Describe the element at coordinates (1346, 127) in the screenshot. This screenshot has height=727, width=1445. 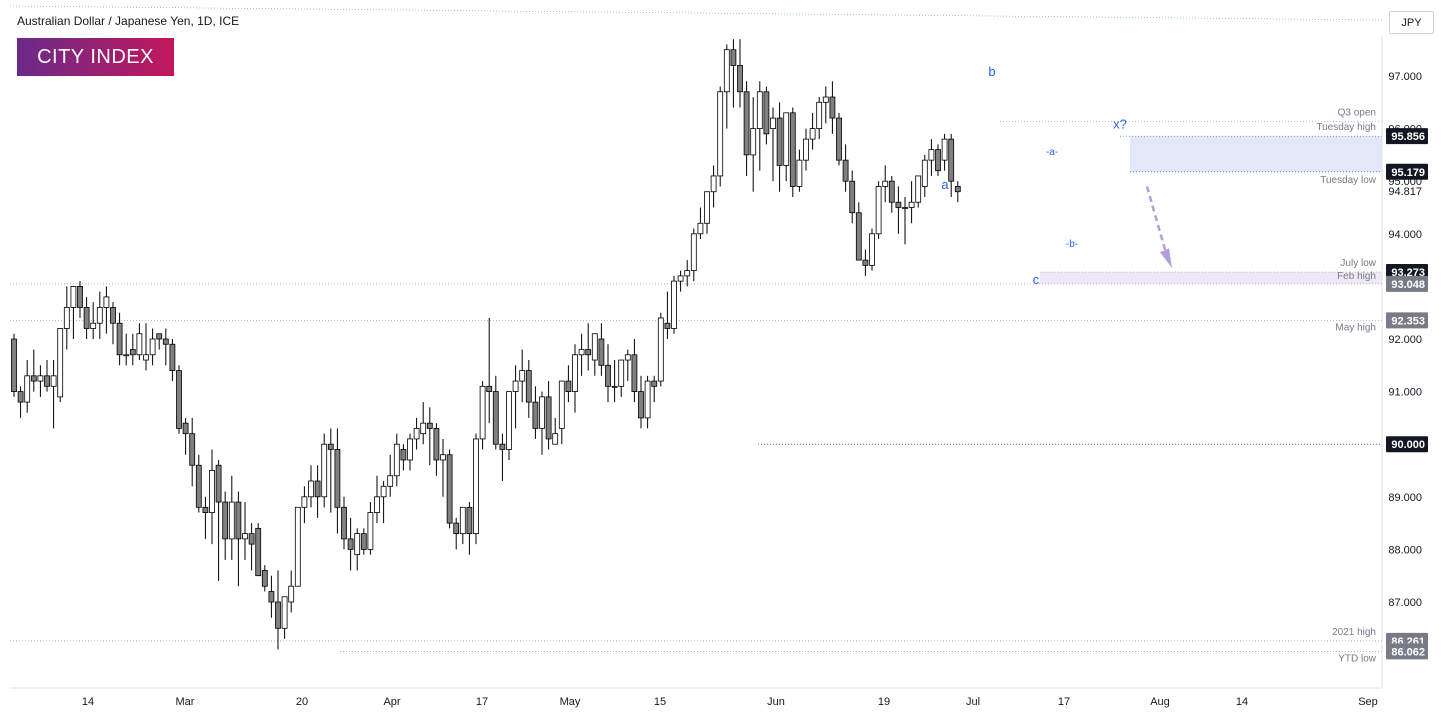
I see `level-label: Tuesday high` at that location.